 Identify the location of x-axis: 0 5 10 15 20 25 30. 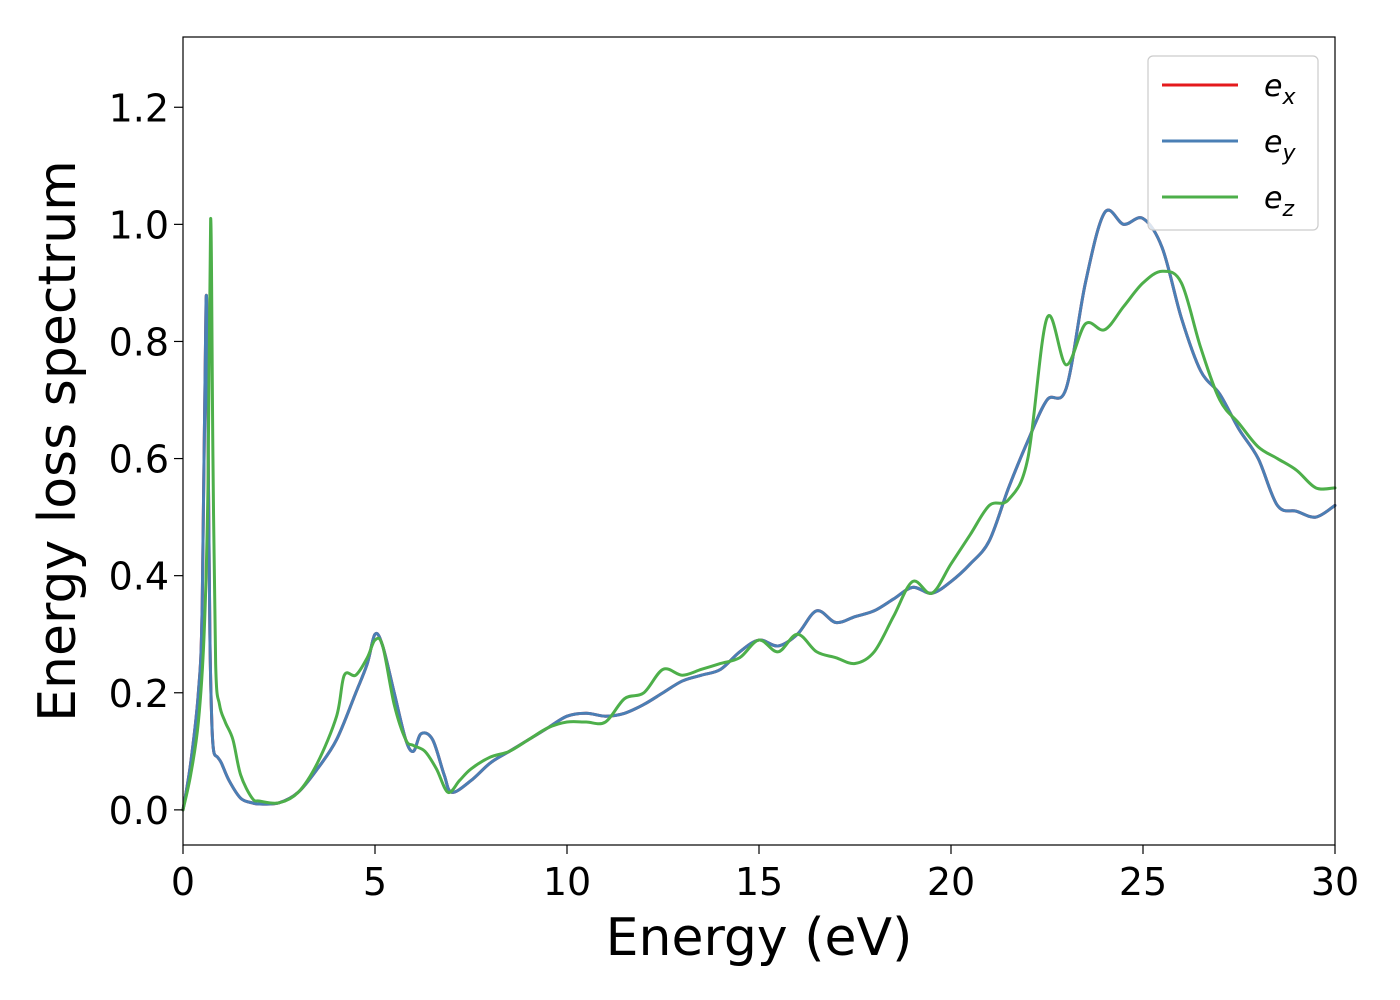
(765, 874).